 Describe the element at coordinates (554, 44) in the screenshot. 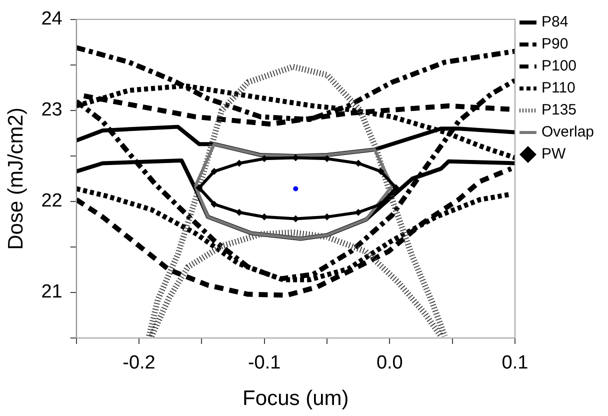

I see `legend-label: P90` at that location.